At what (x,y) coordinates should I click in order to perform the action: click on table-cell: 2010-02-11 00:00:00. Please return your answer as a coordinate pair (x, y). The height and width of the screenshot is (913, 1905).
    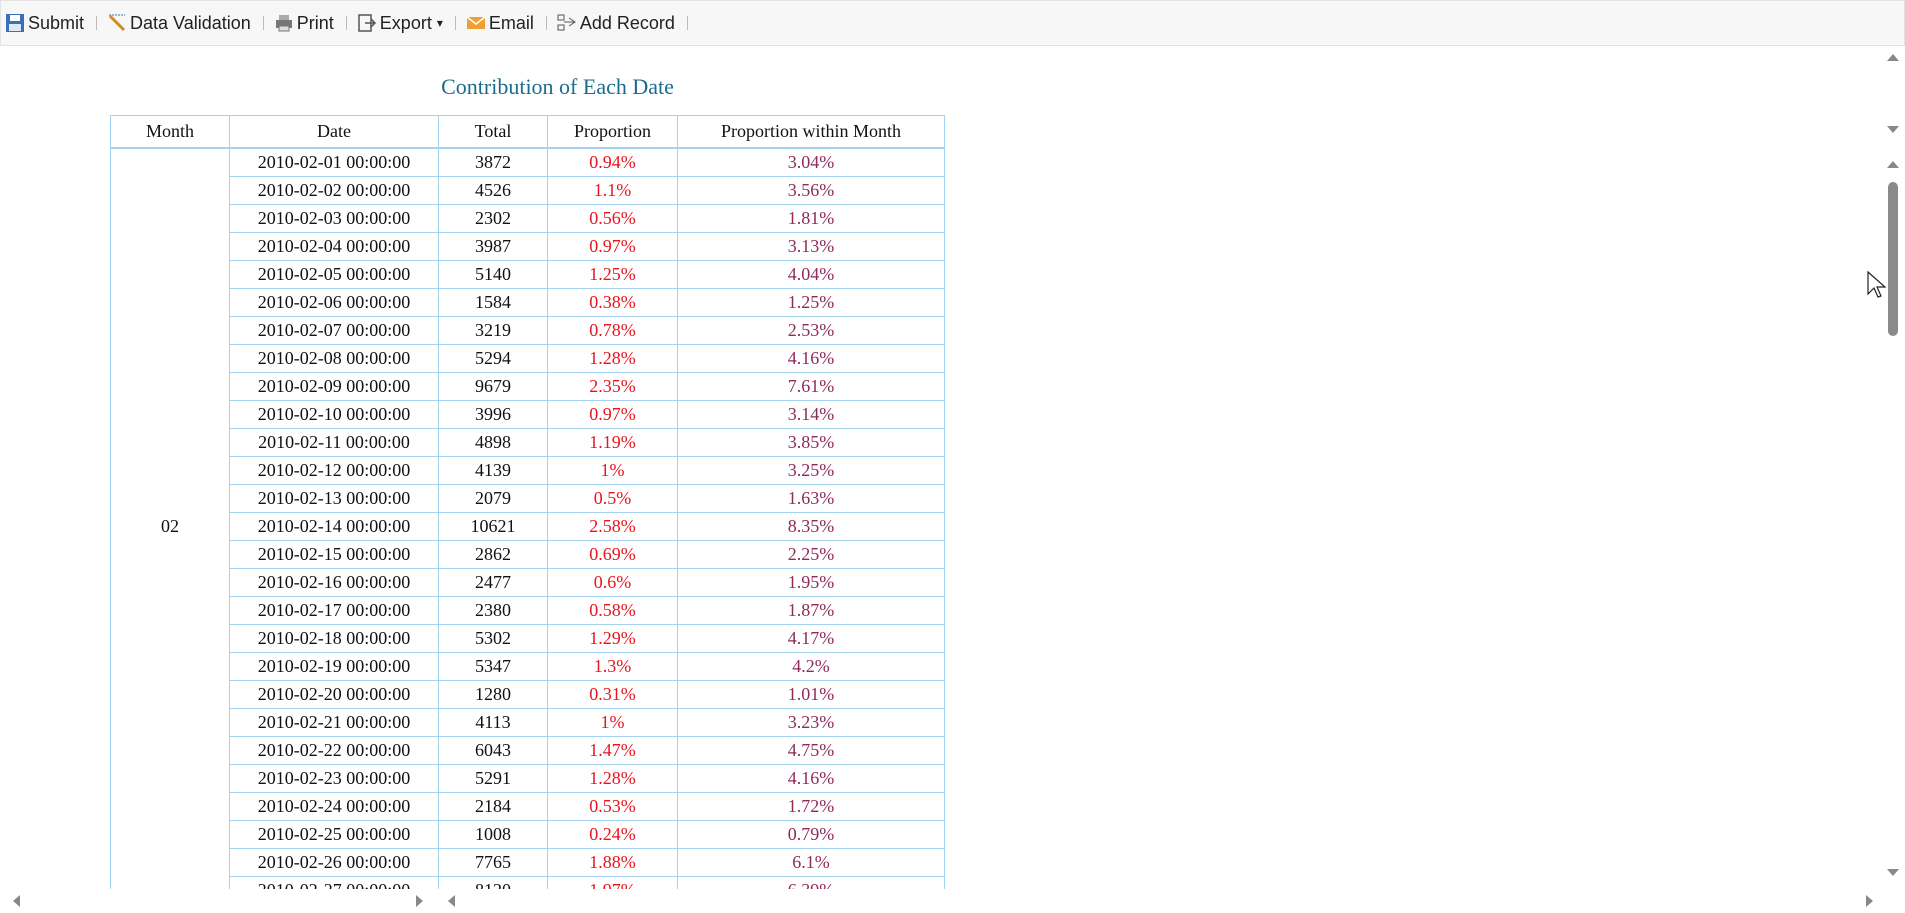
    Looking at the image, I should click on (334, 442).